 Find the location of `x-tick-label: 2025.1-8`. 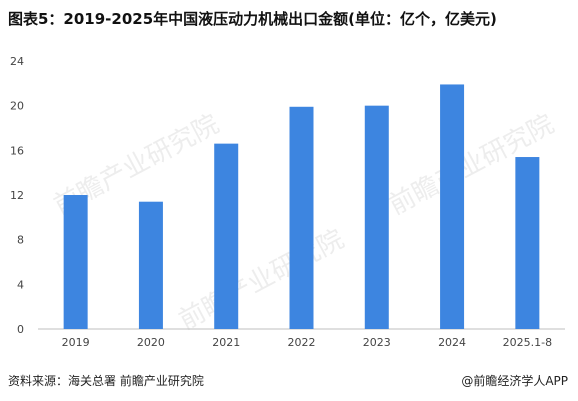

x-tick-label: 2025.1-8 is located at coordinates (527, 342).